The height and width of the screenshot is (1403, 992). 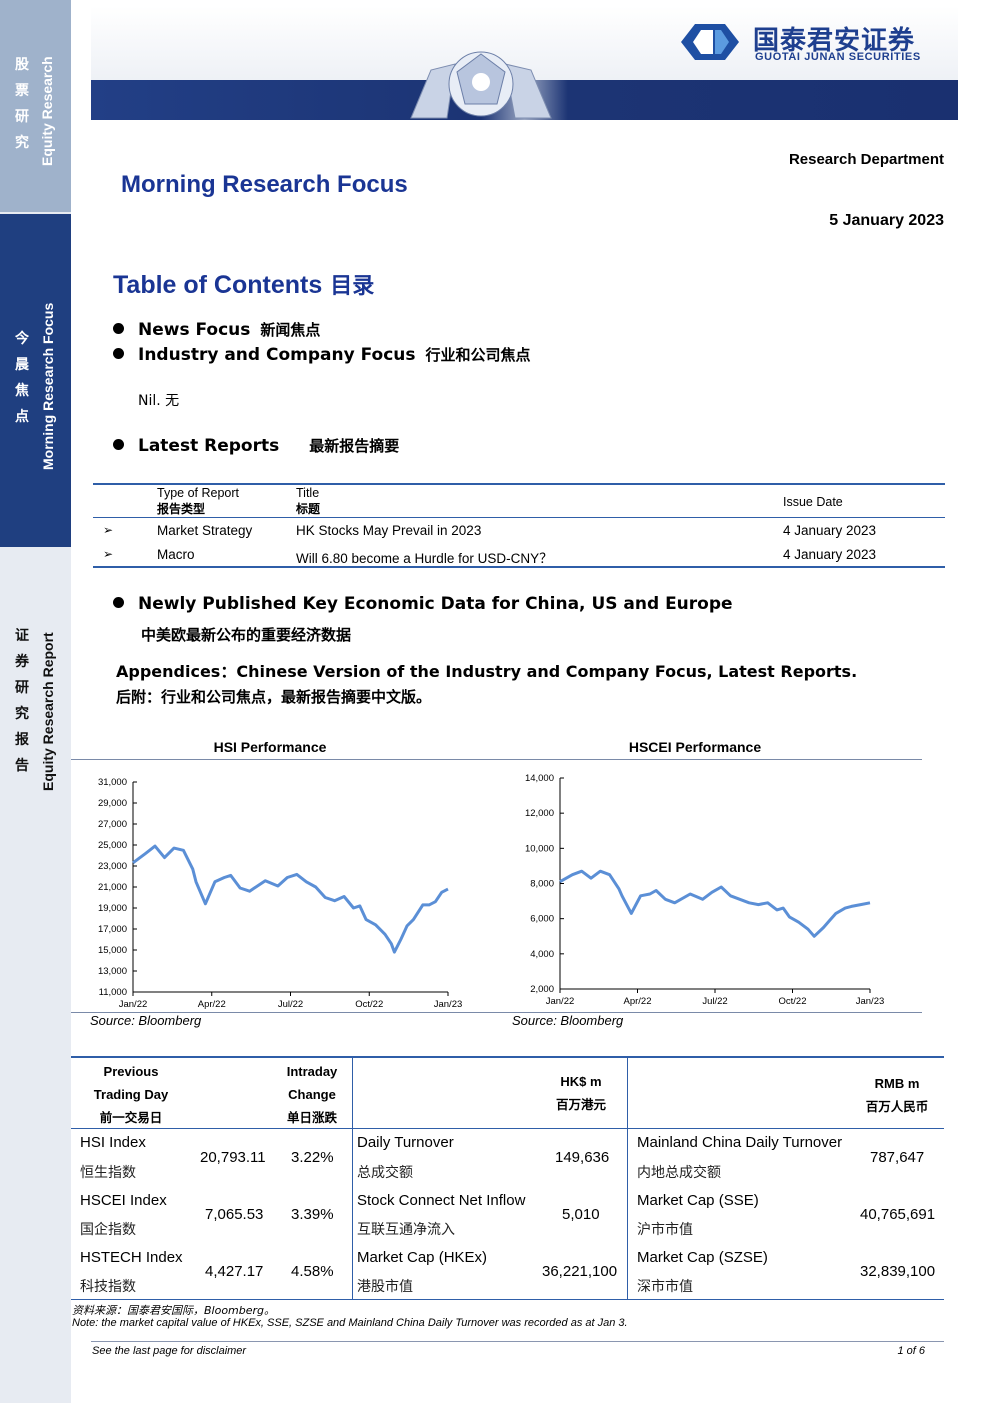 What do you see at coordinates (216, 329) in the screenshot?
I see `toc-item-news: News Focus 新闻焦点` at bounding box center [216, 329].